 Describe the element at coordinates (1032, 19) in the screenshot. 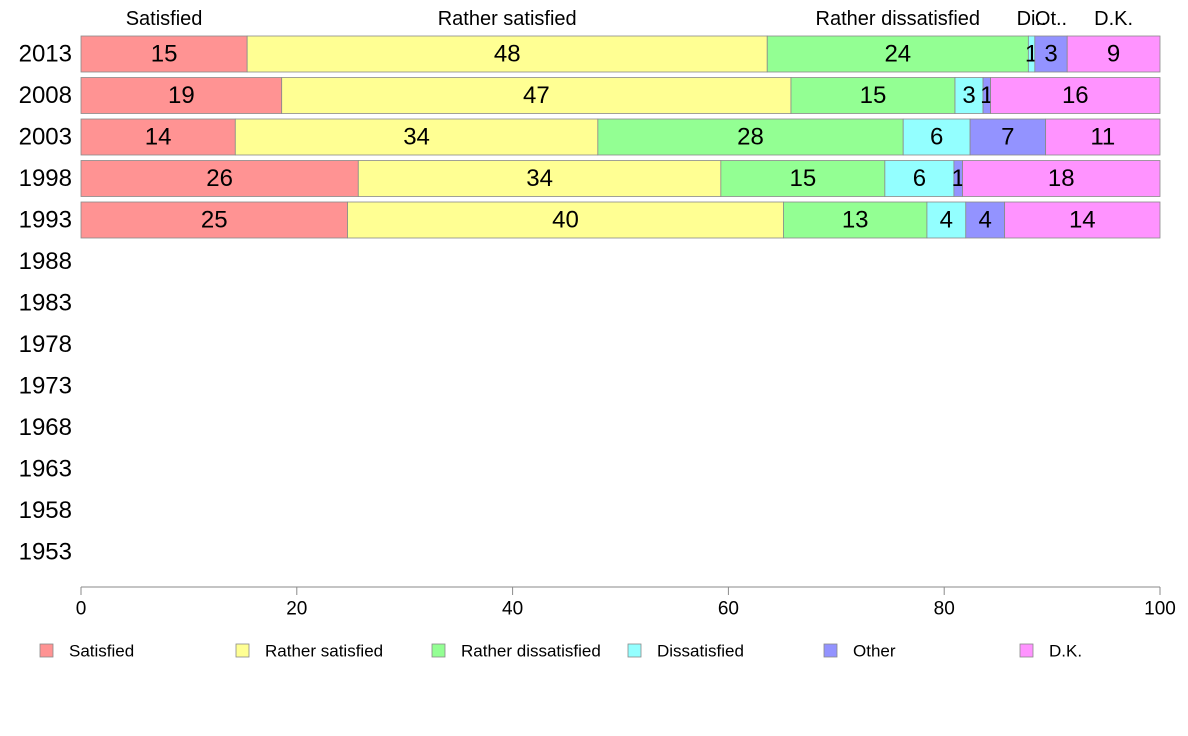

I see `column-header: Di..` at that location.